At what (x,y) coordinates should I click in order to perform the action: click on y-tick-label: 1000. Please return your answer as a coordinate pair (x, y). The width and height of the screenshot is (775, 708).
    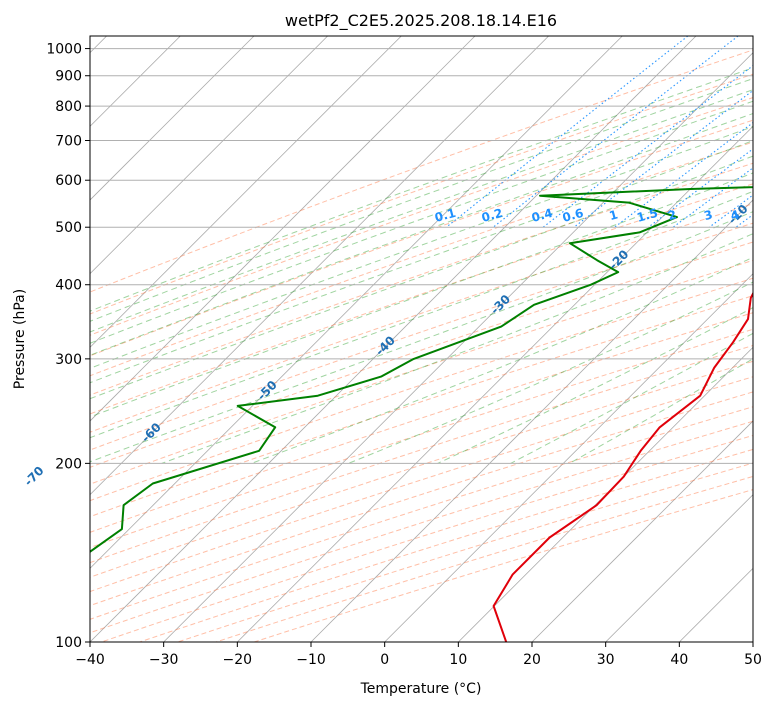
    Looking at the image, I should click on (64, 50).